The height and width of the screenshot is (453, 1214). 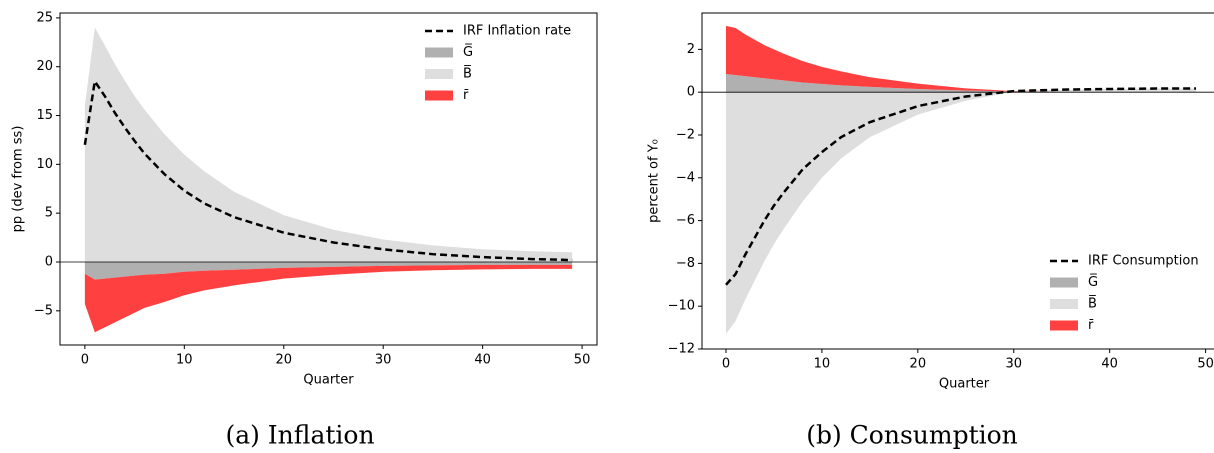 I want to click on caption: (a) Inflation, so click(x=299, y=435).